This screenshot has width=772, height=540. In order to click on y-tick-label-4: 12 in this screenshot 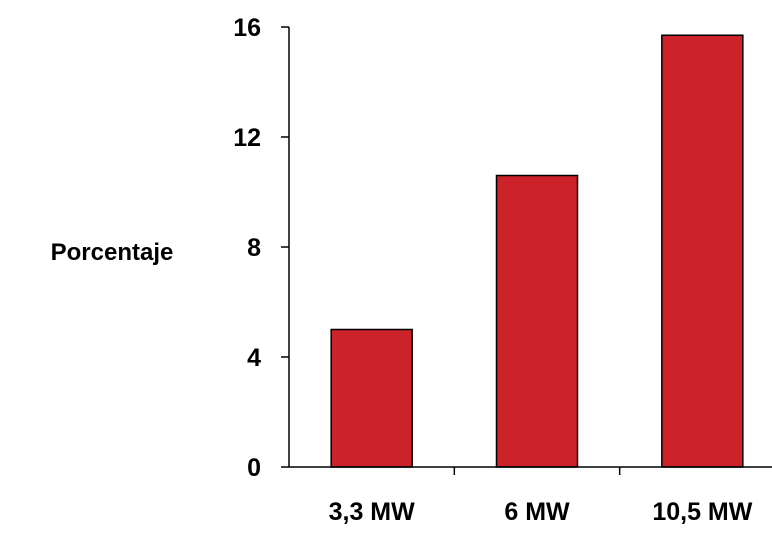, I will do `click(247, 138)`.